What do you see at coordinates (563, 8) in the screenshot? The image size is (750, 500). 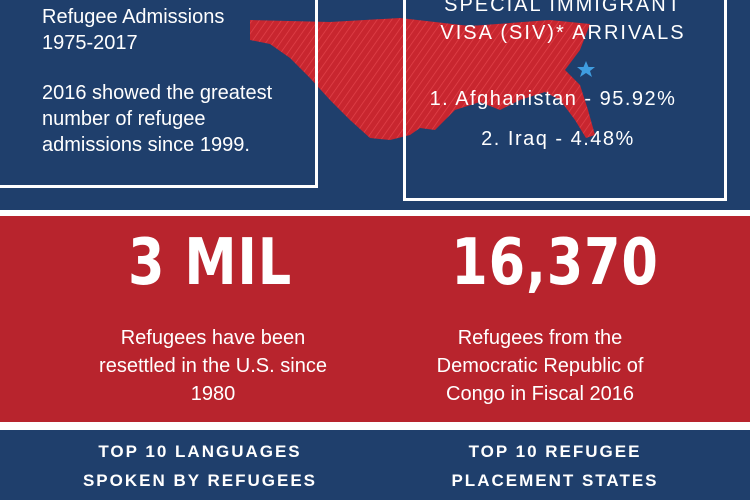 I see `siv-heading-line1: SPECIAL IMMIGRANT` at bounding box center [563, 8].